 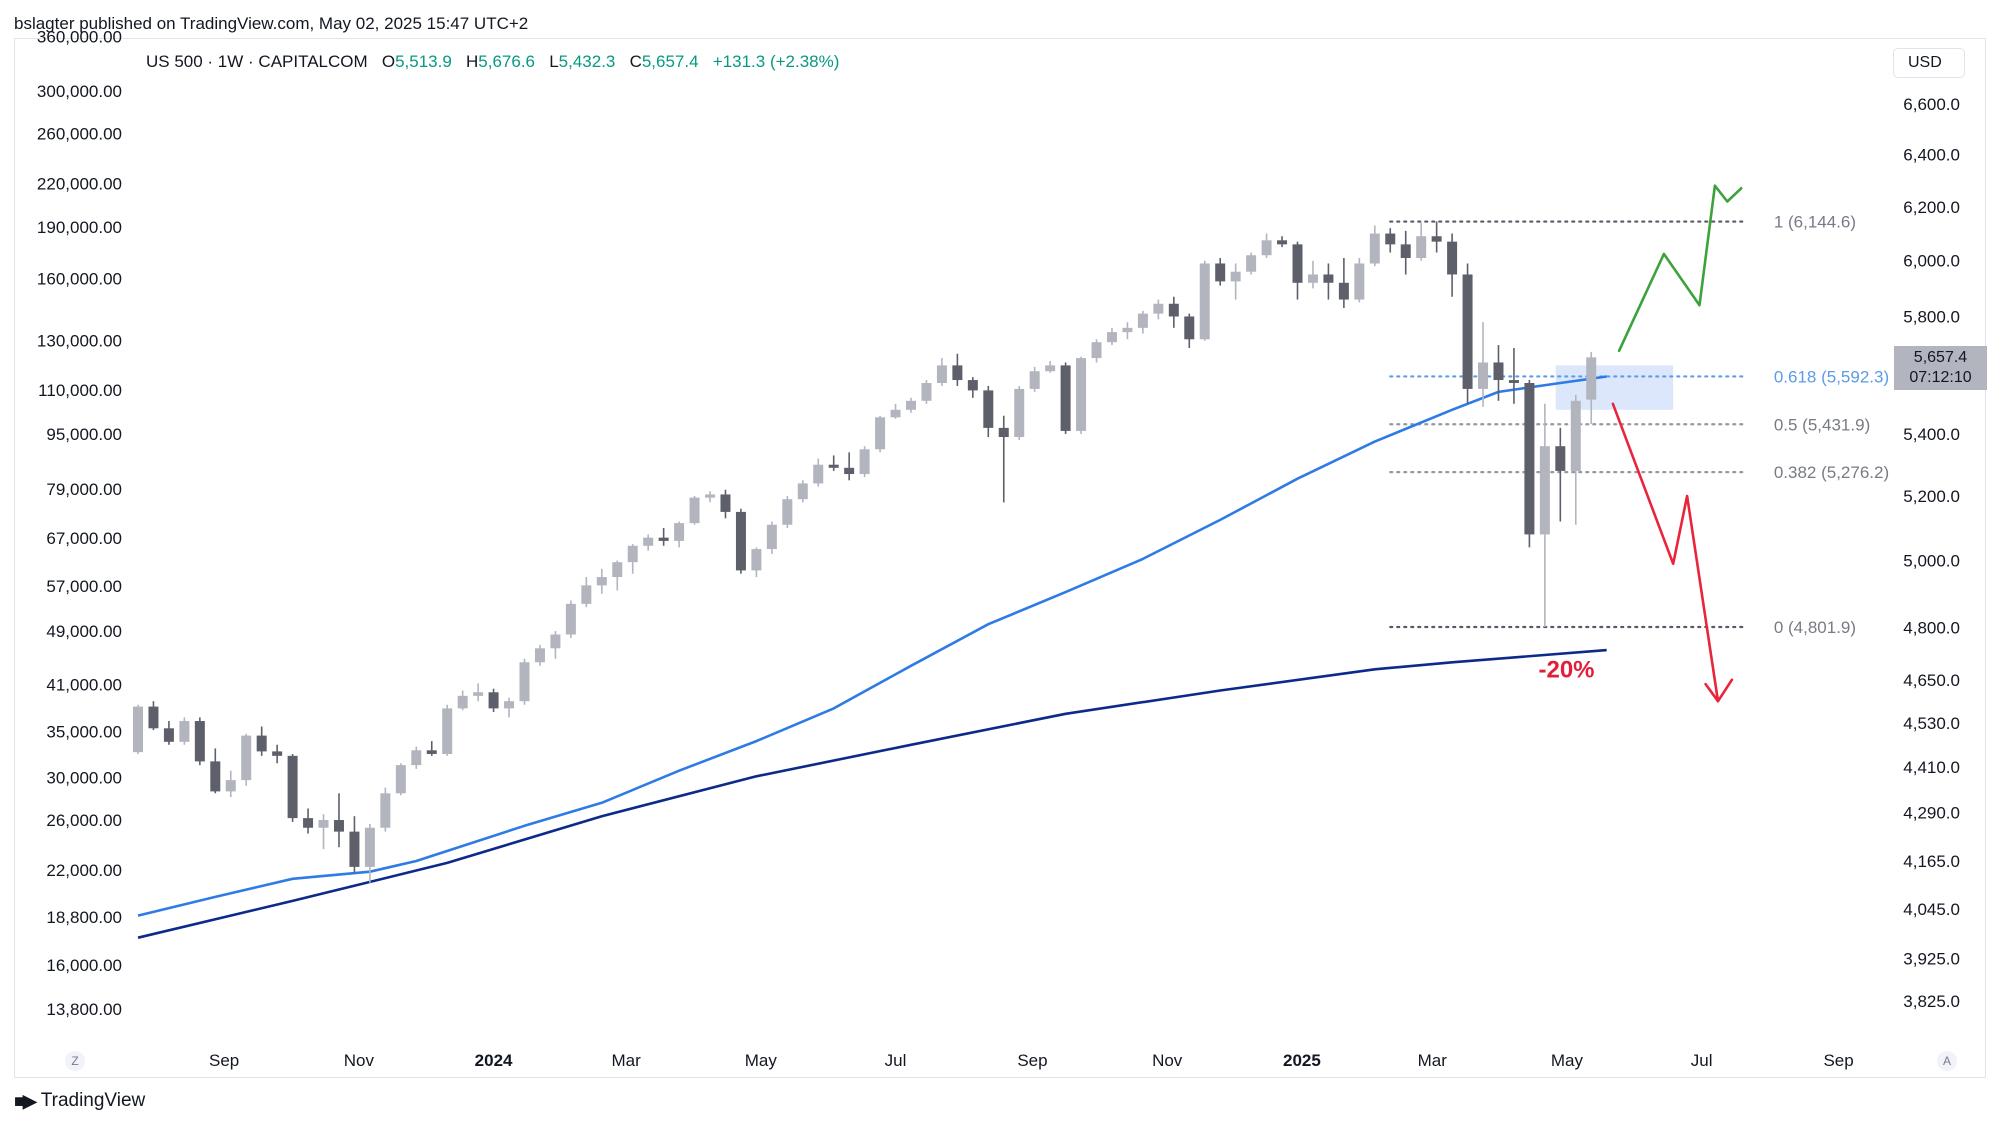 I want to click on tradingview-logo-icon: ■▶, so click(x=25, y=1100).